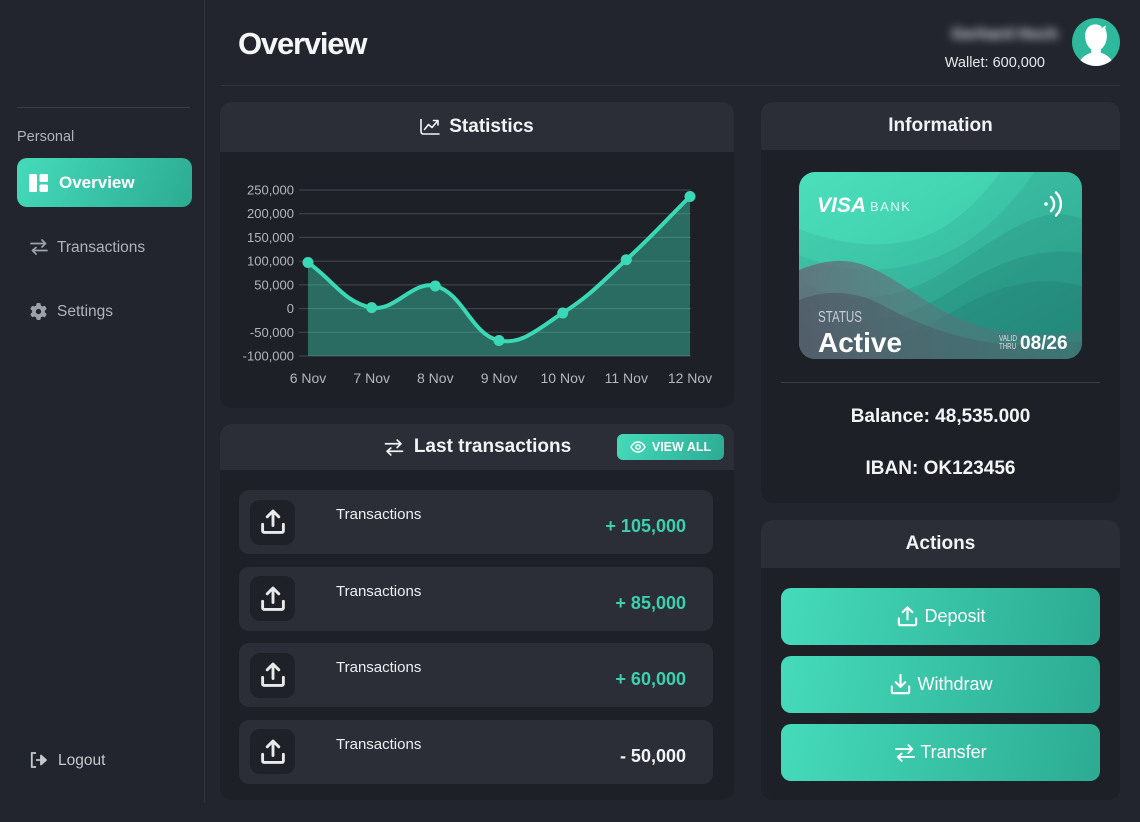  I want to click on svg-text: -50,000, so click(272, 332).